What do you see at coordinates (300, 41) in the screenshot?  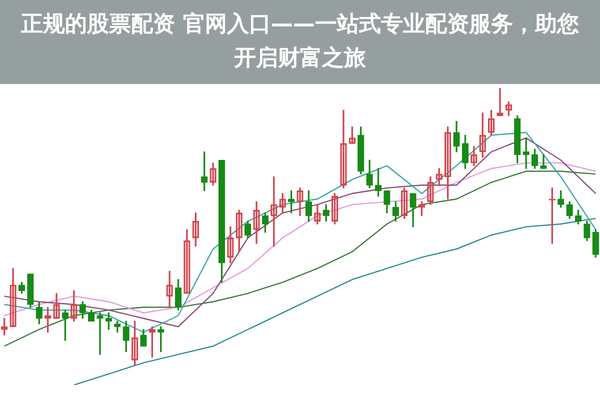 I see `chart-title: 正规的股票配资 官网入口——一站式专业配资服务，助您开启财富之旅` at bounding box center [300, 41].